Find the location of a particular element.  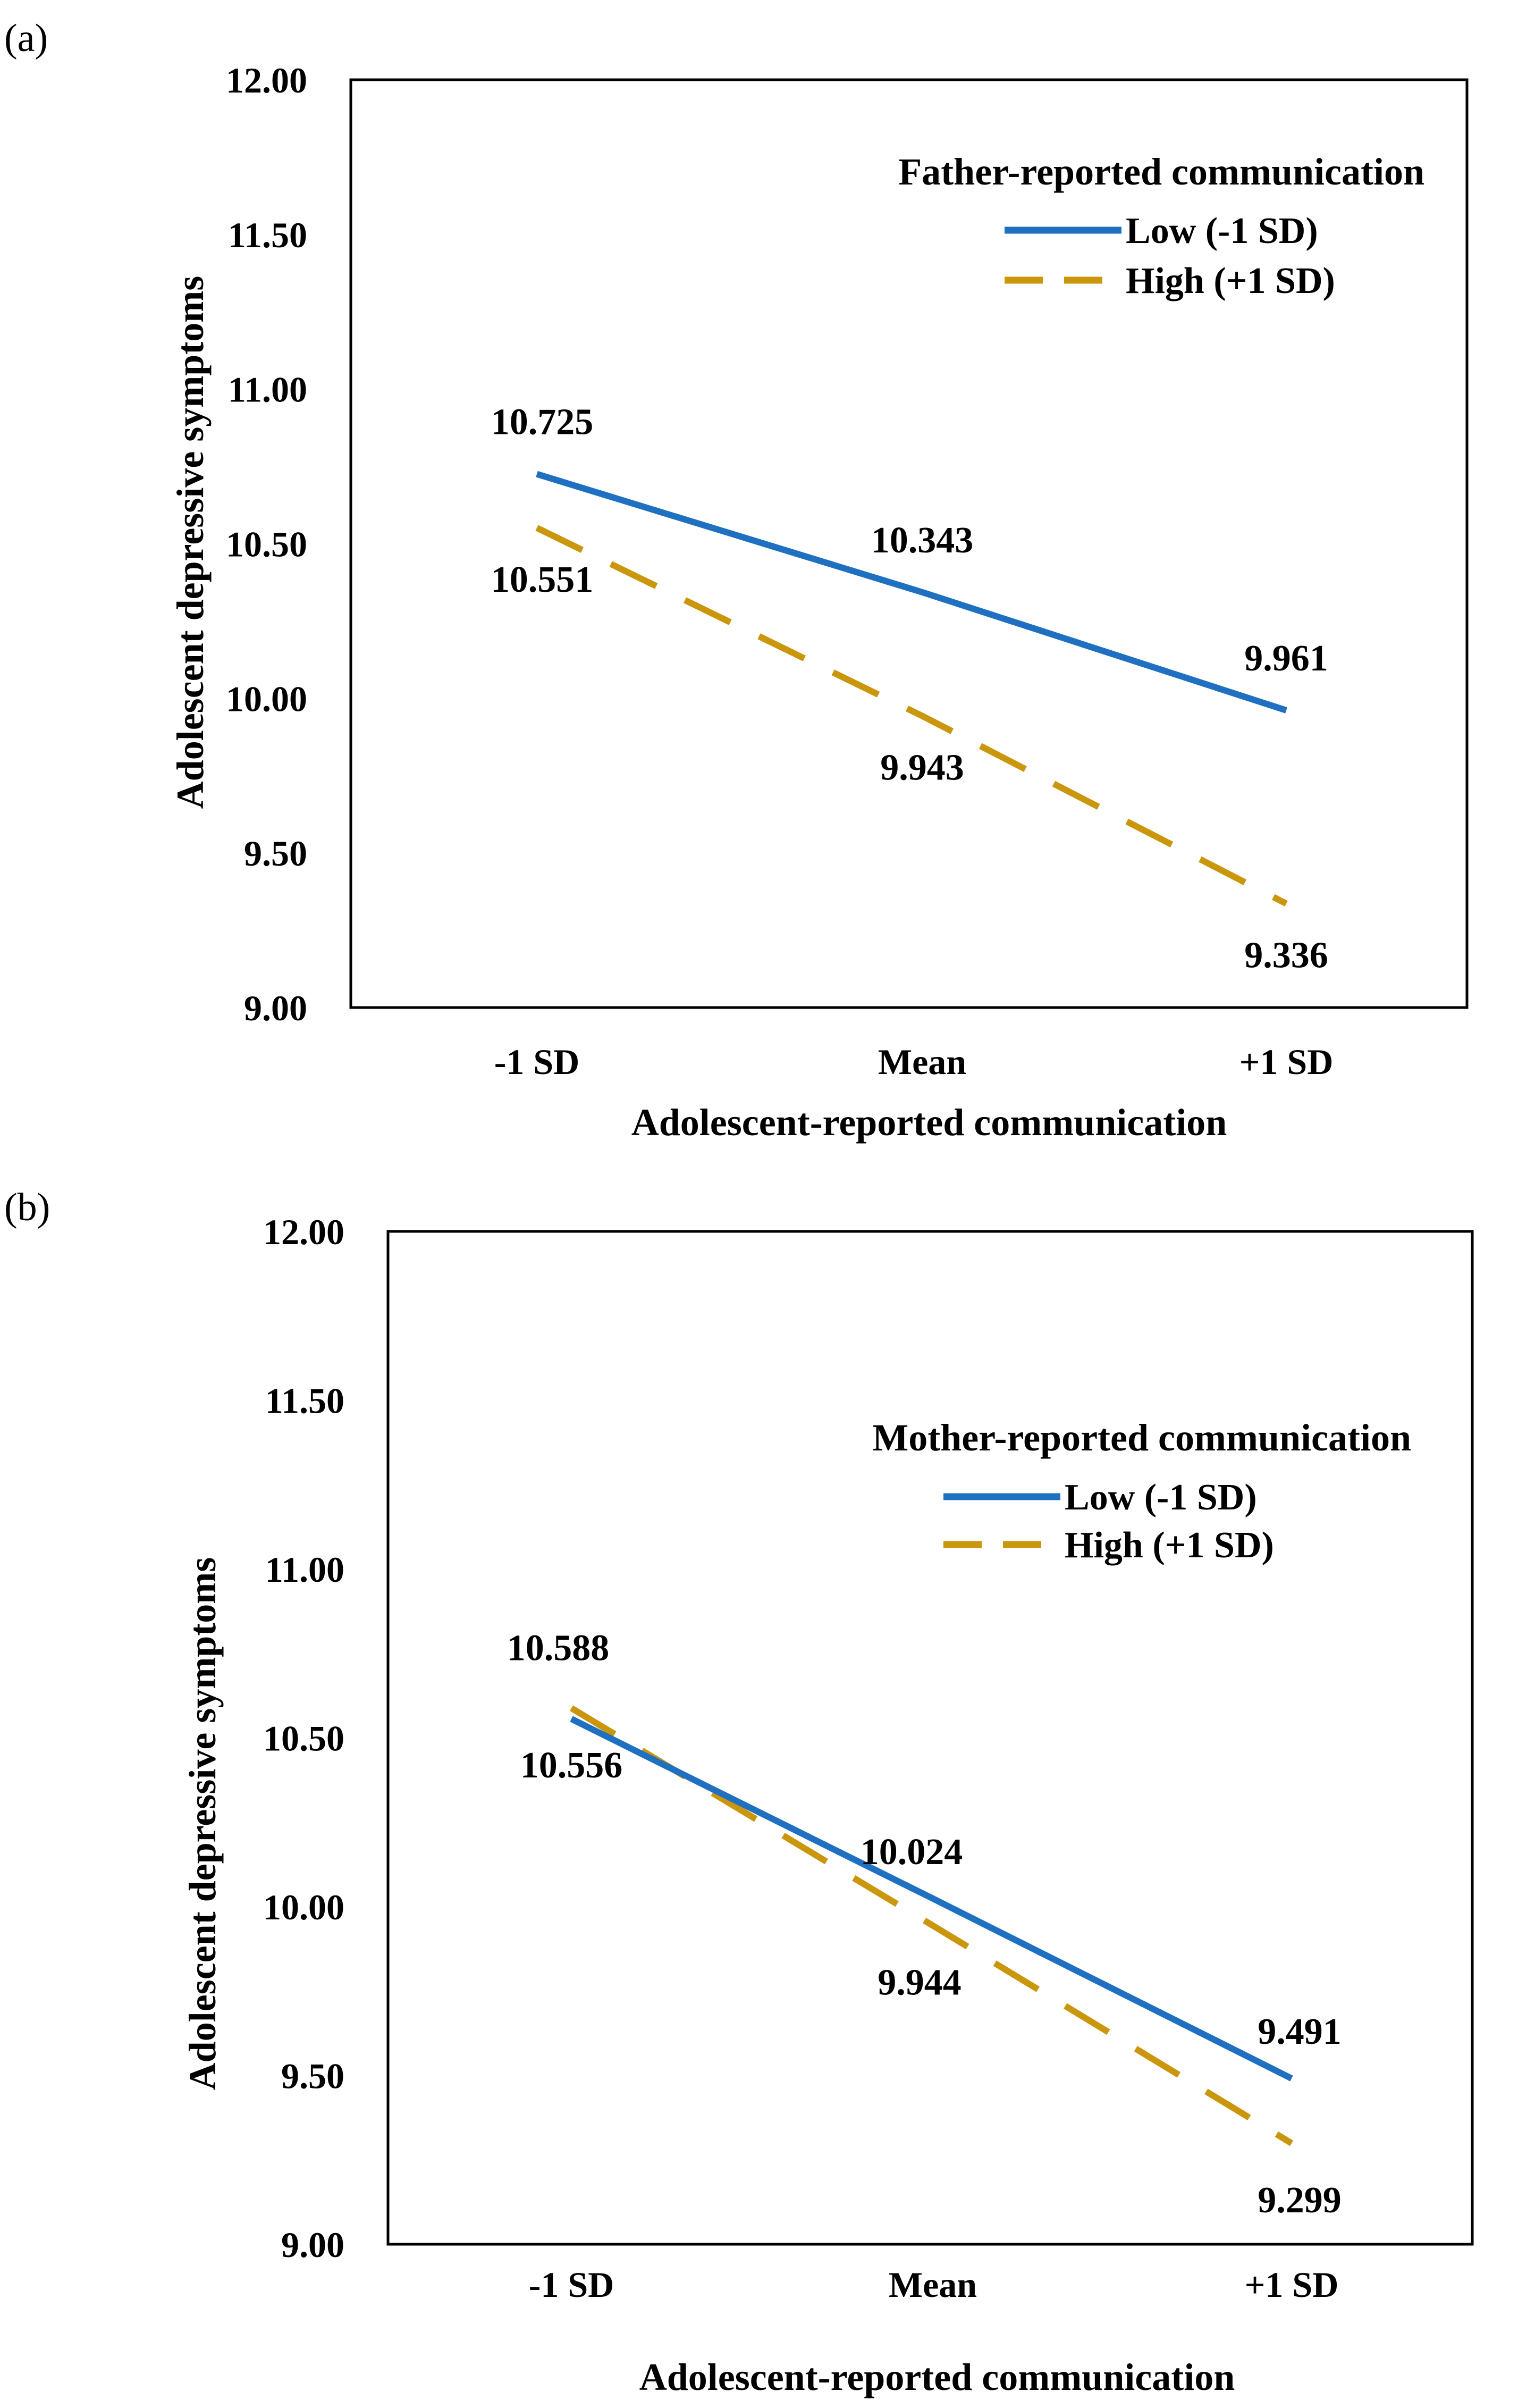

legend-title: Father-reported communication is located at coordinates (1161, 172).